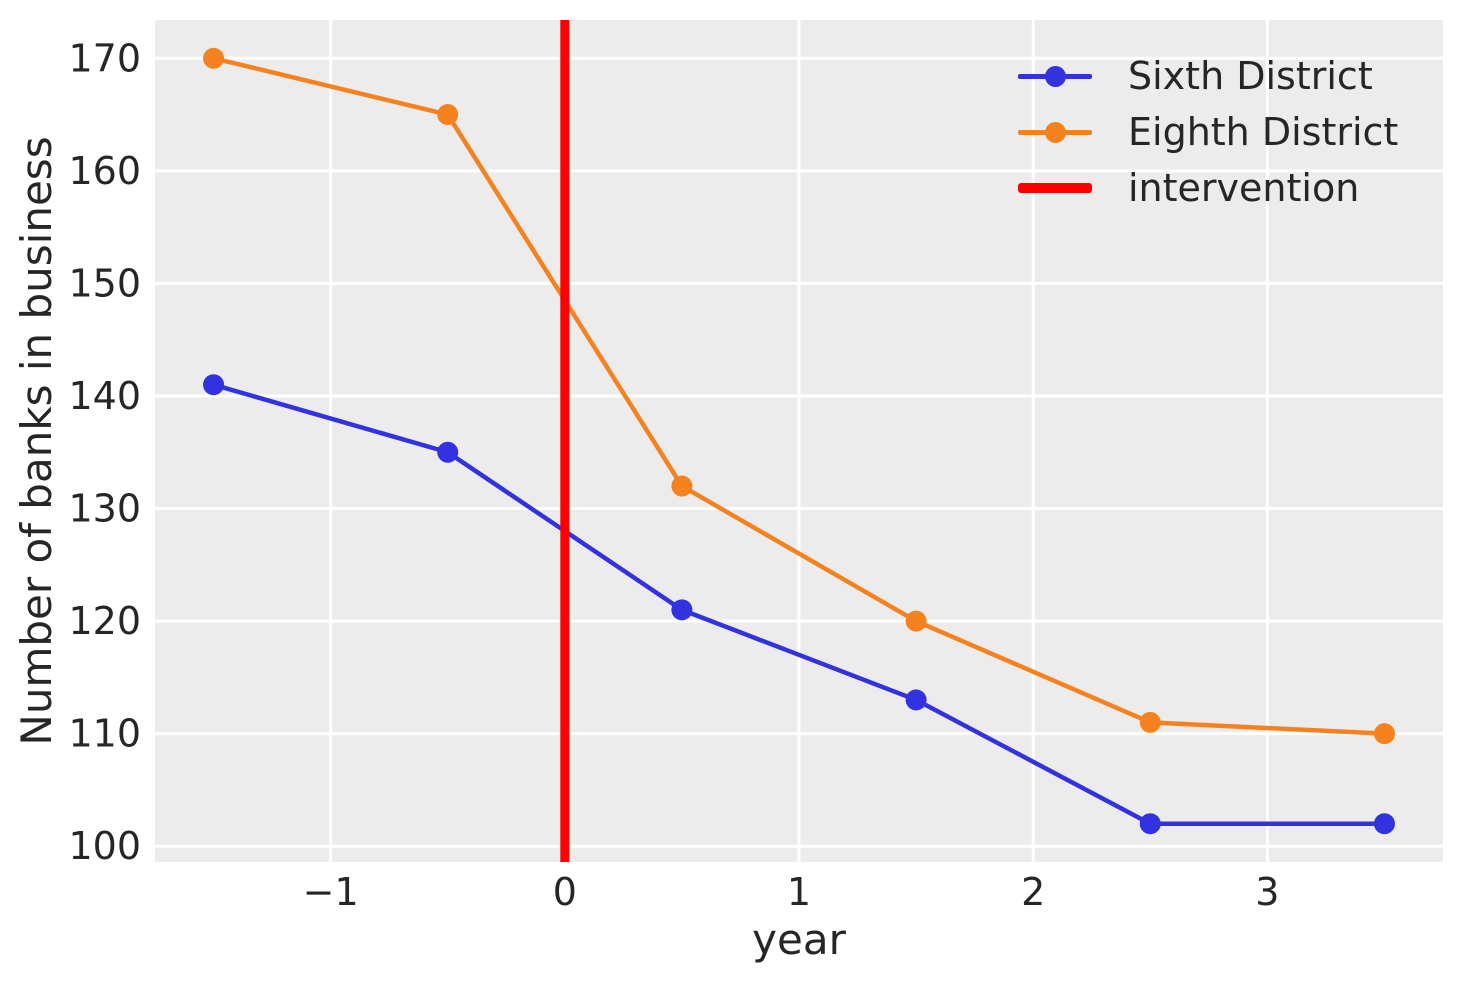 Image resolution: width=1463 pixels, height=983 pixels. Describe the element at coordinates (1263, 132) in the screenshot. I see `legend-label: Eighth District` at that location.